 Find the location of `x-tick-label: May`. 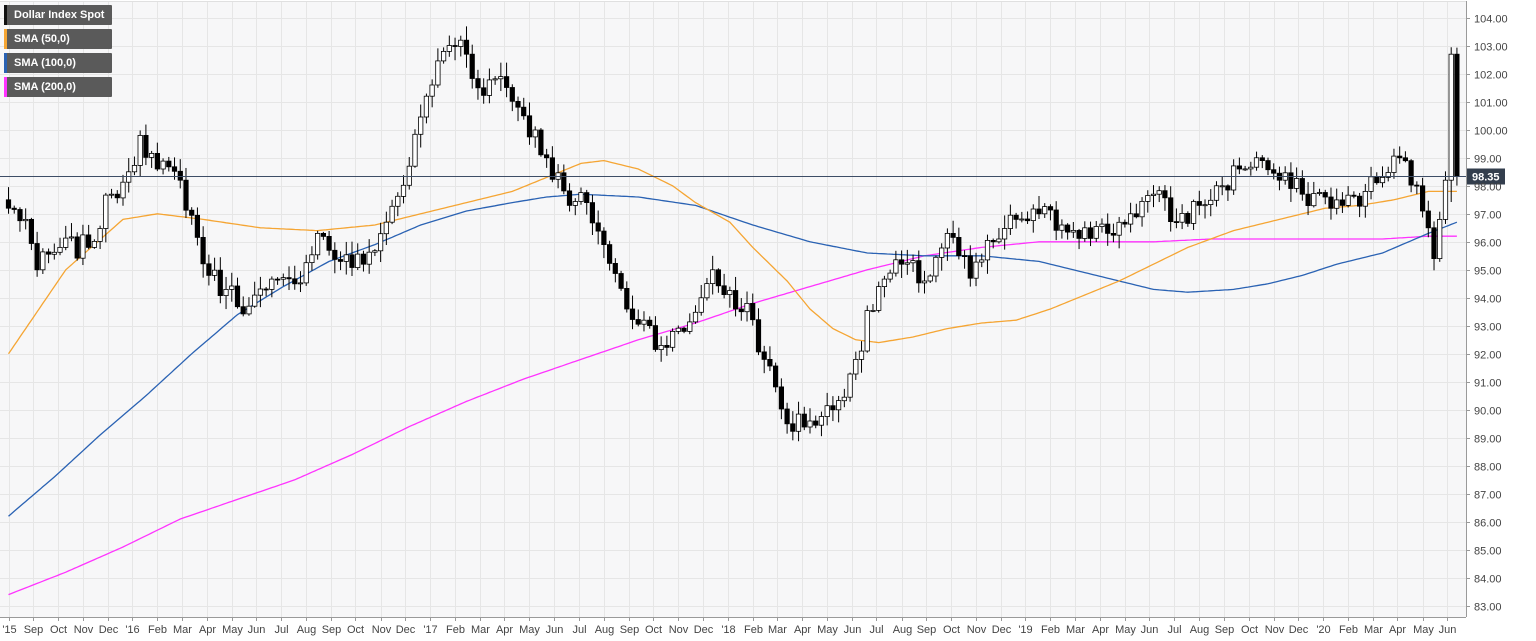

x-tick-label: May is located at coordinates (827, 630).